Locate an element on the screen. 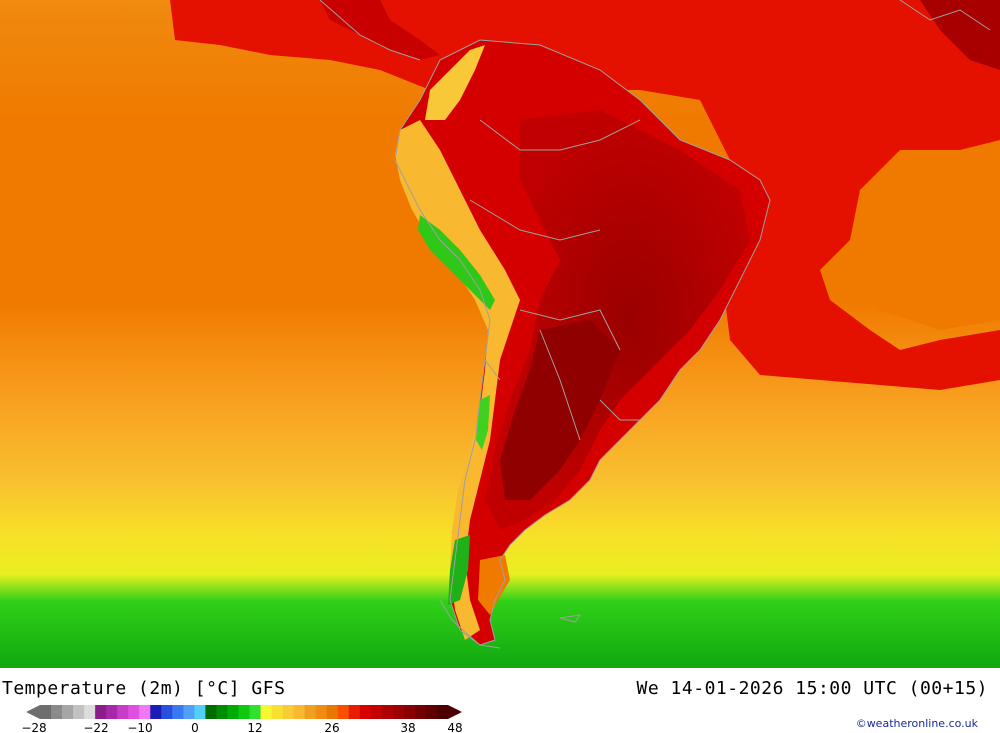  valid-datetime: We 14-01-2026 15:00 UTC (00+15) is located at coordinates (812, 688).